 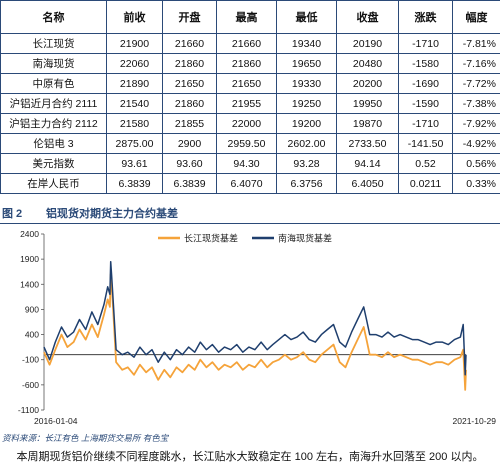 What do you see at coordinates (246, 163) in the screenshot?
I see `table-cell: 94.30` at bounding box center [246, 163].